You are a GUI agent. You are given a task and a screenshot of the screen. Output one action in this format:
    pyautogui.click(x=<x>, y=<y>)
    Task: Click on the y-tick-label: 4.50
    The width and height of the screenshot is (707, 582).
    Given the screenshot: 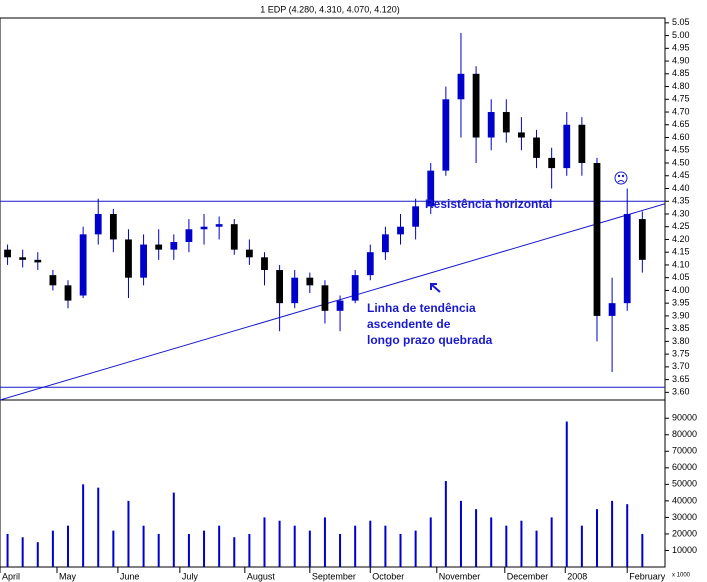 What is the action you would take?
    pyautogui.click(x=681, y=162)
    